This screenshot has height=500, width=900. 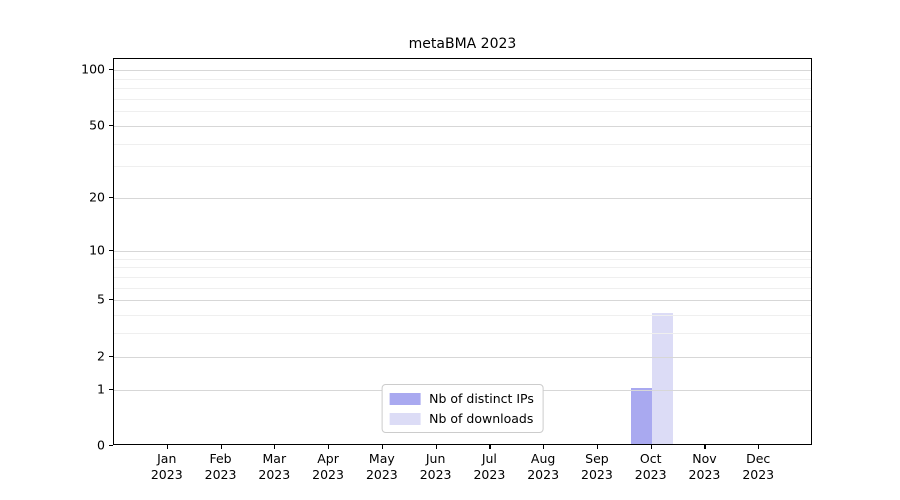 I want to click on x-tick-label: Aug 2023, so click(x=543, y=467).